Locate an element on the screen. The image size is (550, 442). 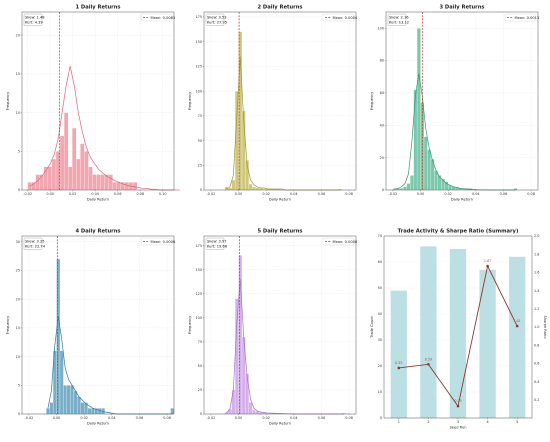
y2-tick-label: 1.4 is located at coordinates (536, 291).